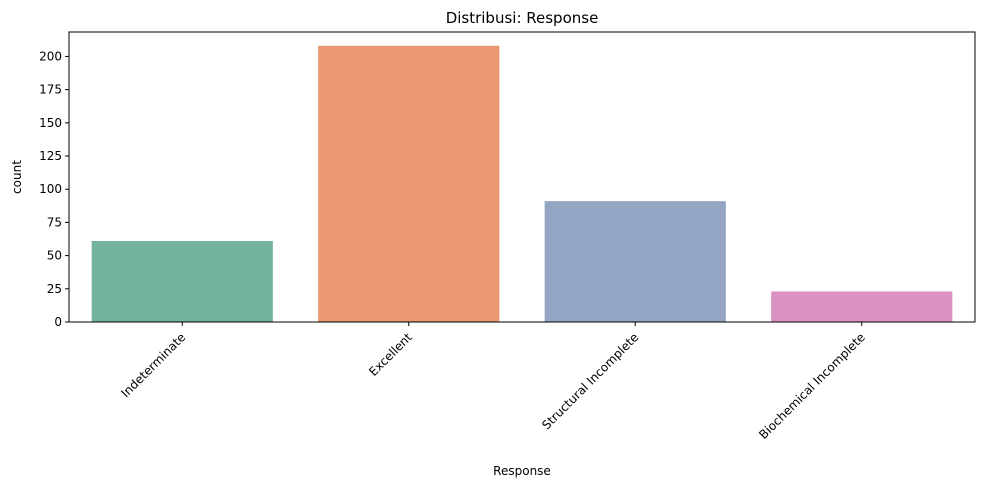 The image size is (989, 489). What do you see at coordinates (590, 381) in the screenshot?
I see `x-tick-label: Structural Incomplete` at bounding box center [590, 381].